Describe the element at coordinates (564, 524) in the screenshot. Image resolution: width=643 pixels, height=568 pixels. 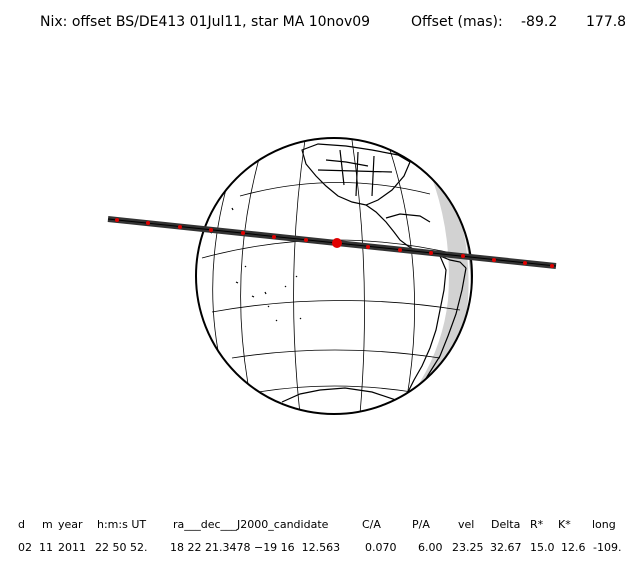
I see `header-kstar: K*` at that location.